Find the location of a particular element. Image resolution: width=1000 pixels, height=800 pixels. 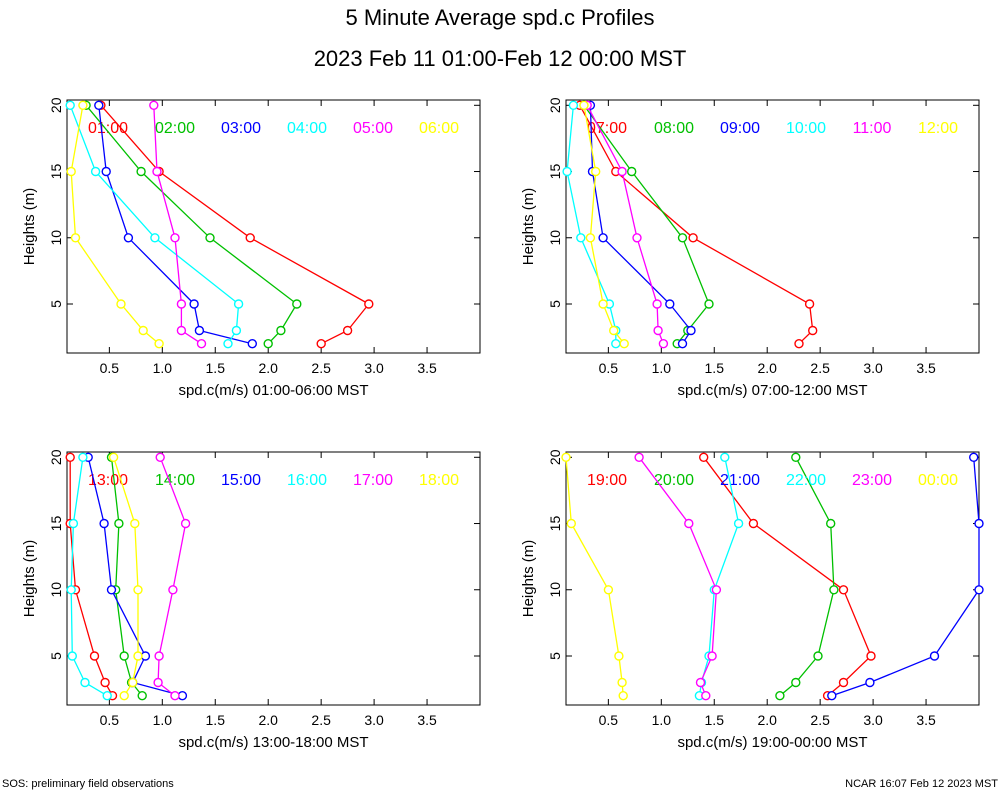

legend-entry: 13:00 is located at coordinates (108, 480).